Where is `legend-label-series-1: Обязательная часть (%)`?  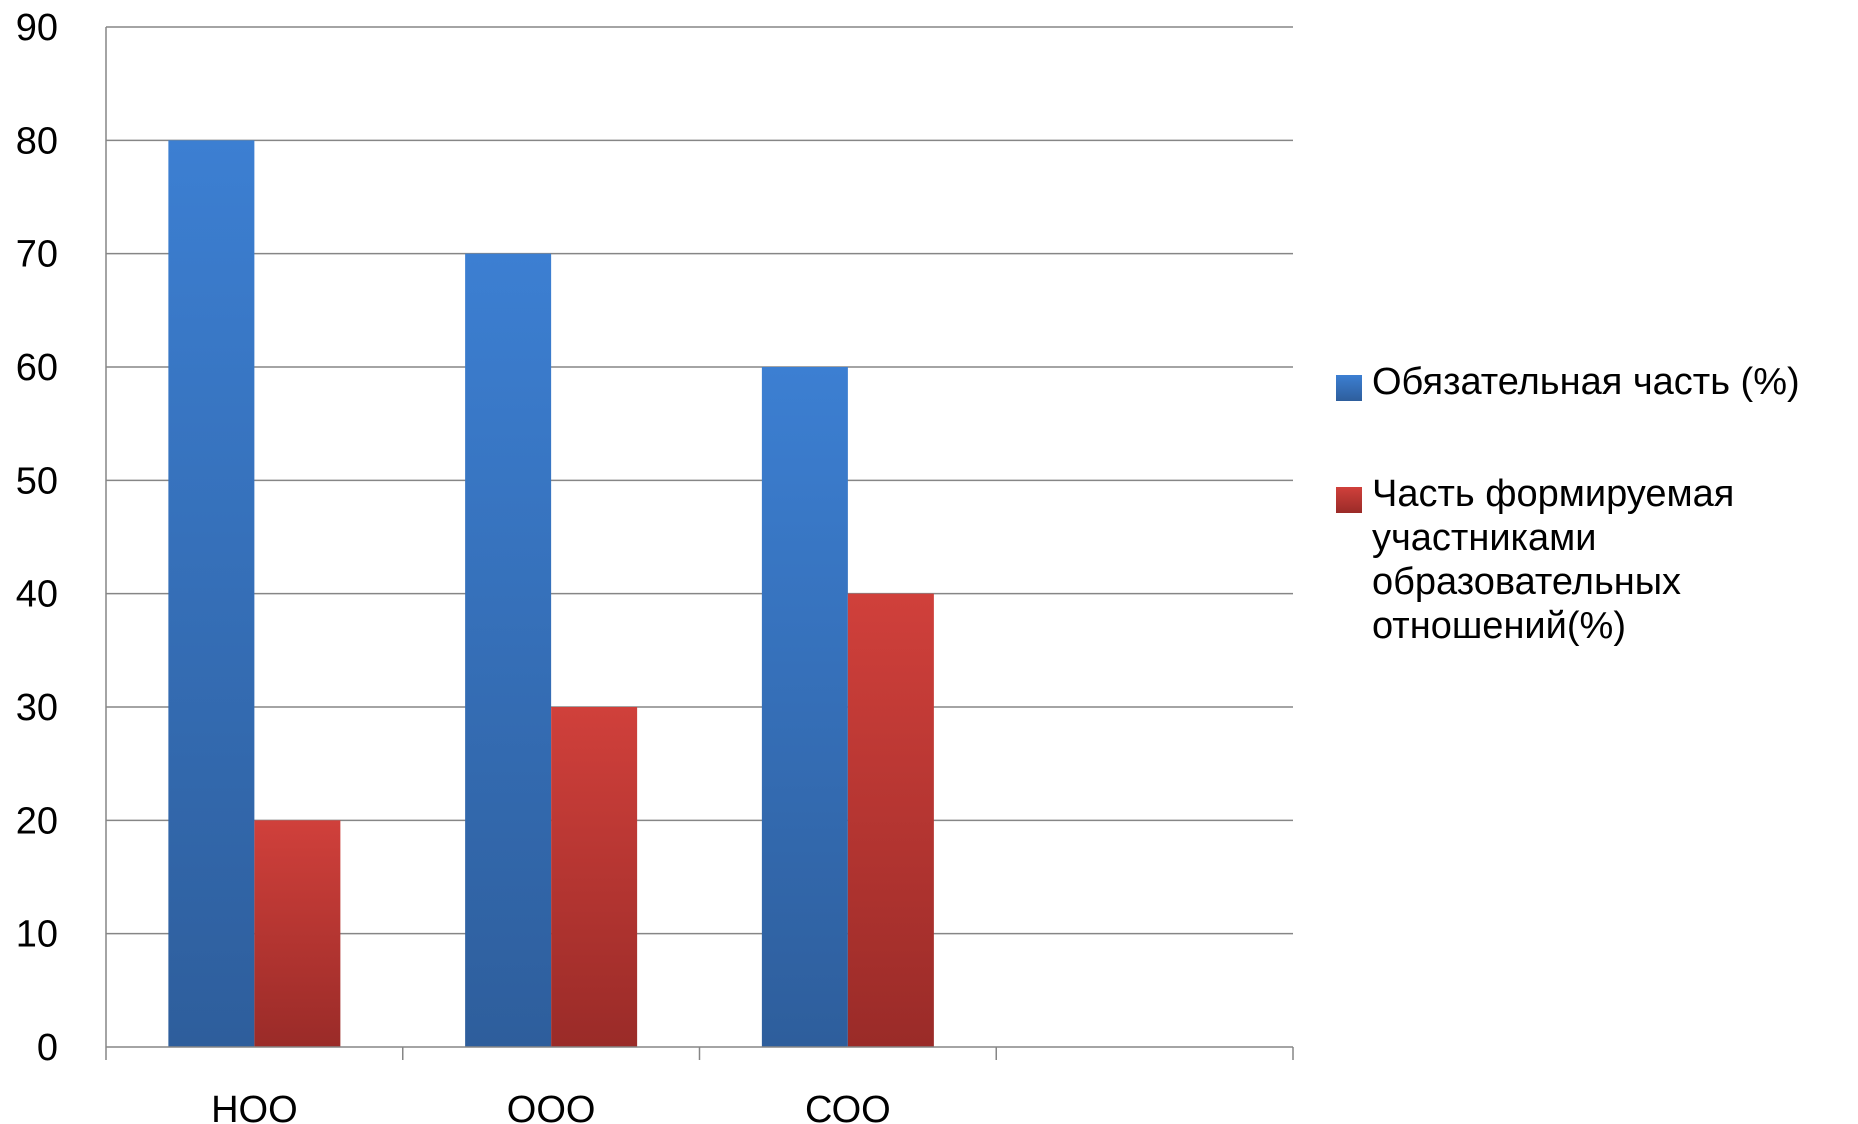 legend-label-series-1: Обязательная часть (%) is located at coordinates (1586, 382).